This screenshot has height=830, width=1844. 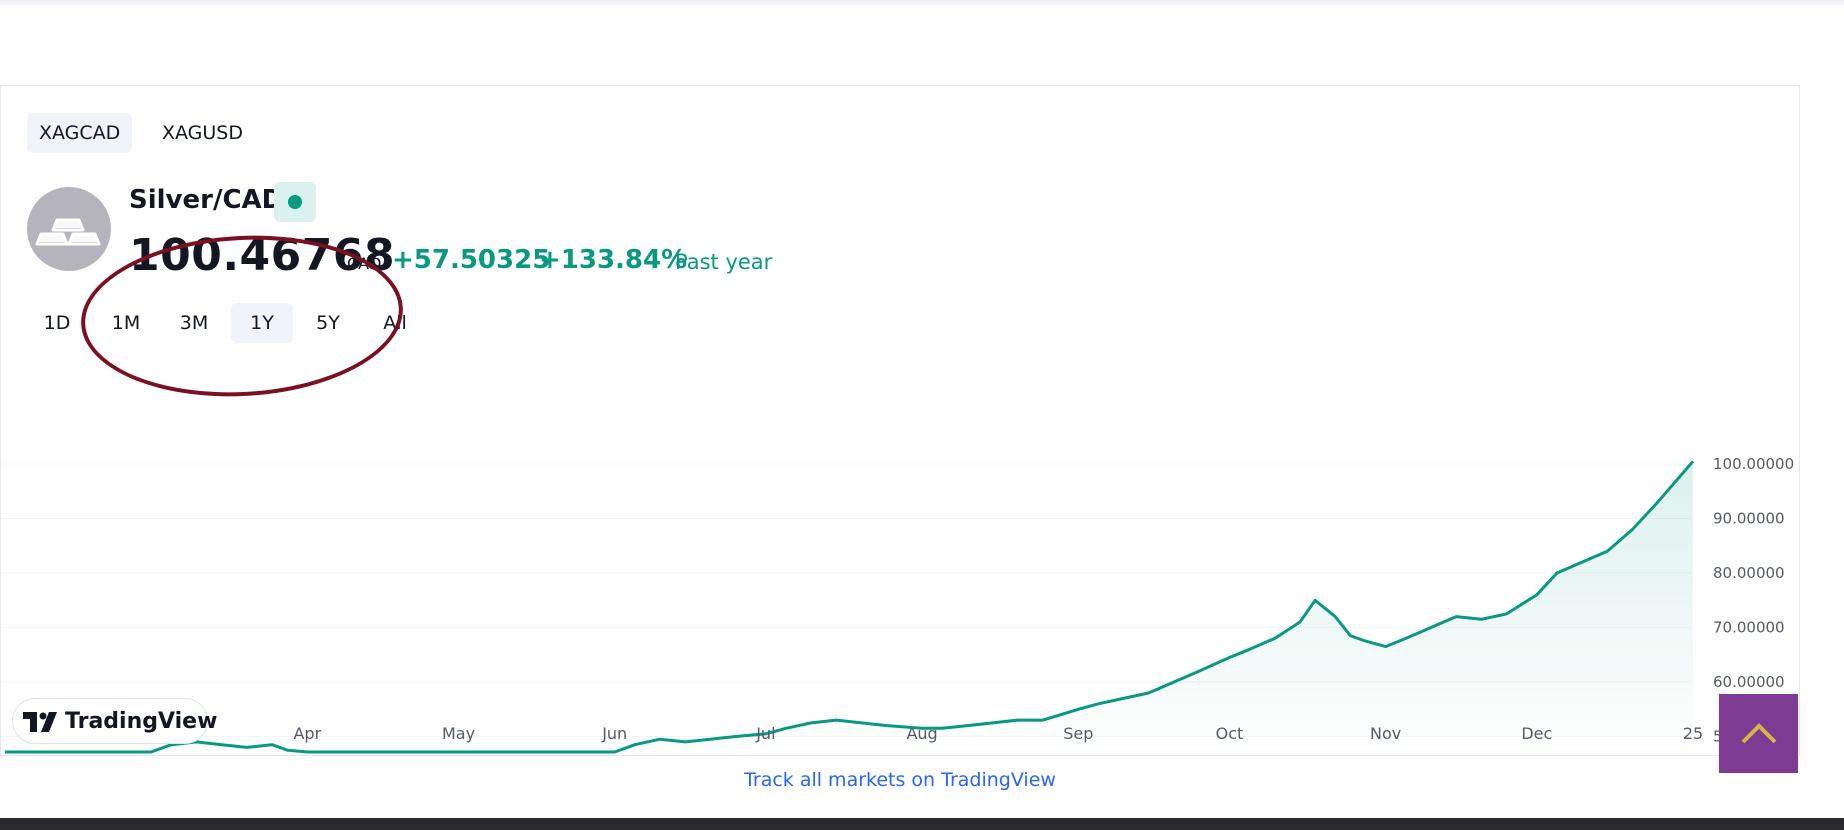 What do you see at coordinates (203, 133) in the screenshot?
I see `symbol-tab-xagusd: XAGUSD` at bounding box center [203, 133].